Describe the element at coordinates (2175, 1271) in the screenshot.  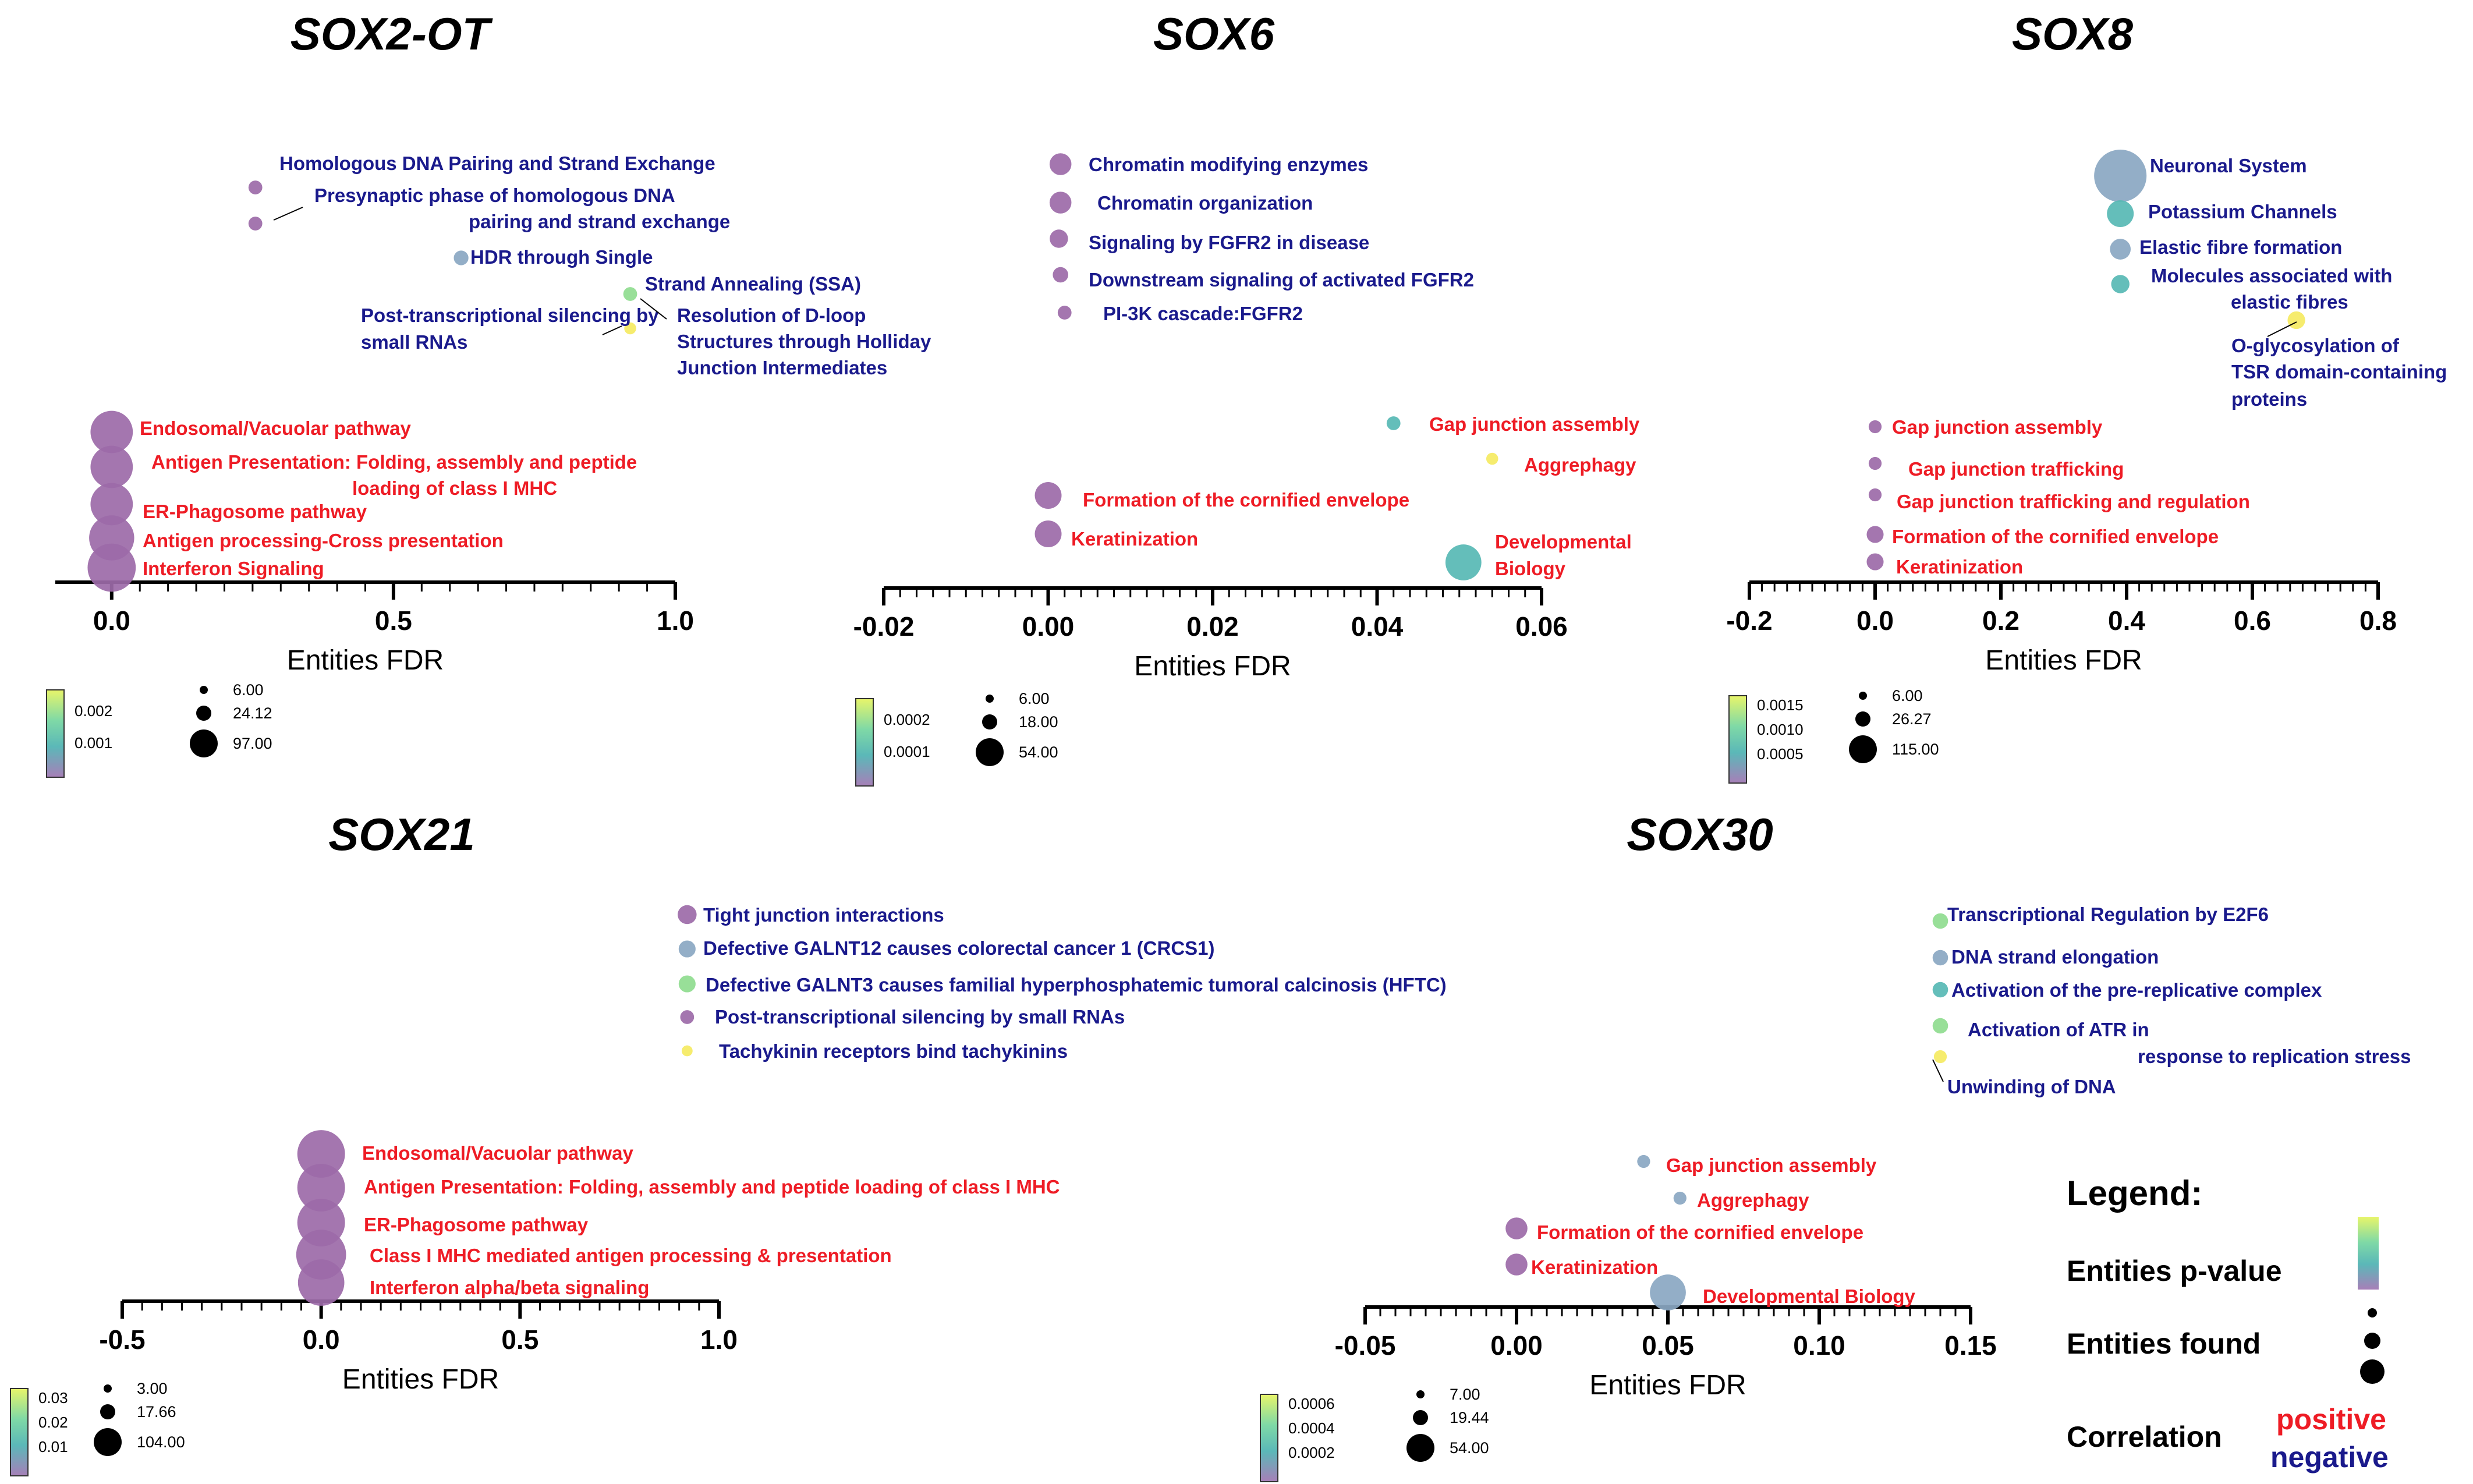
I see `legend-pvalue-label: Entities p-value` at that location.